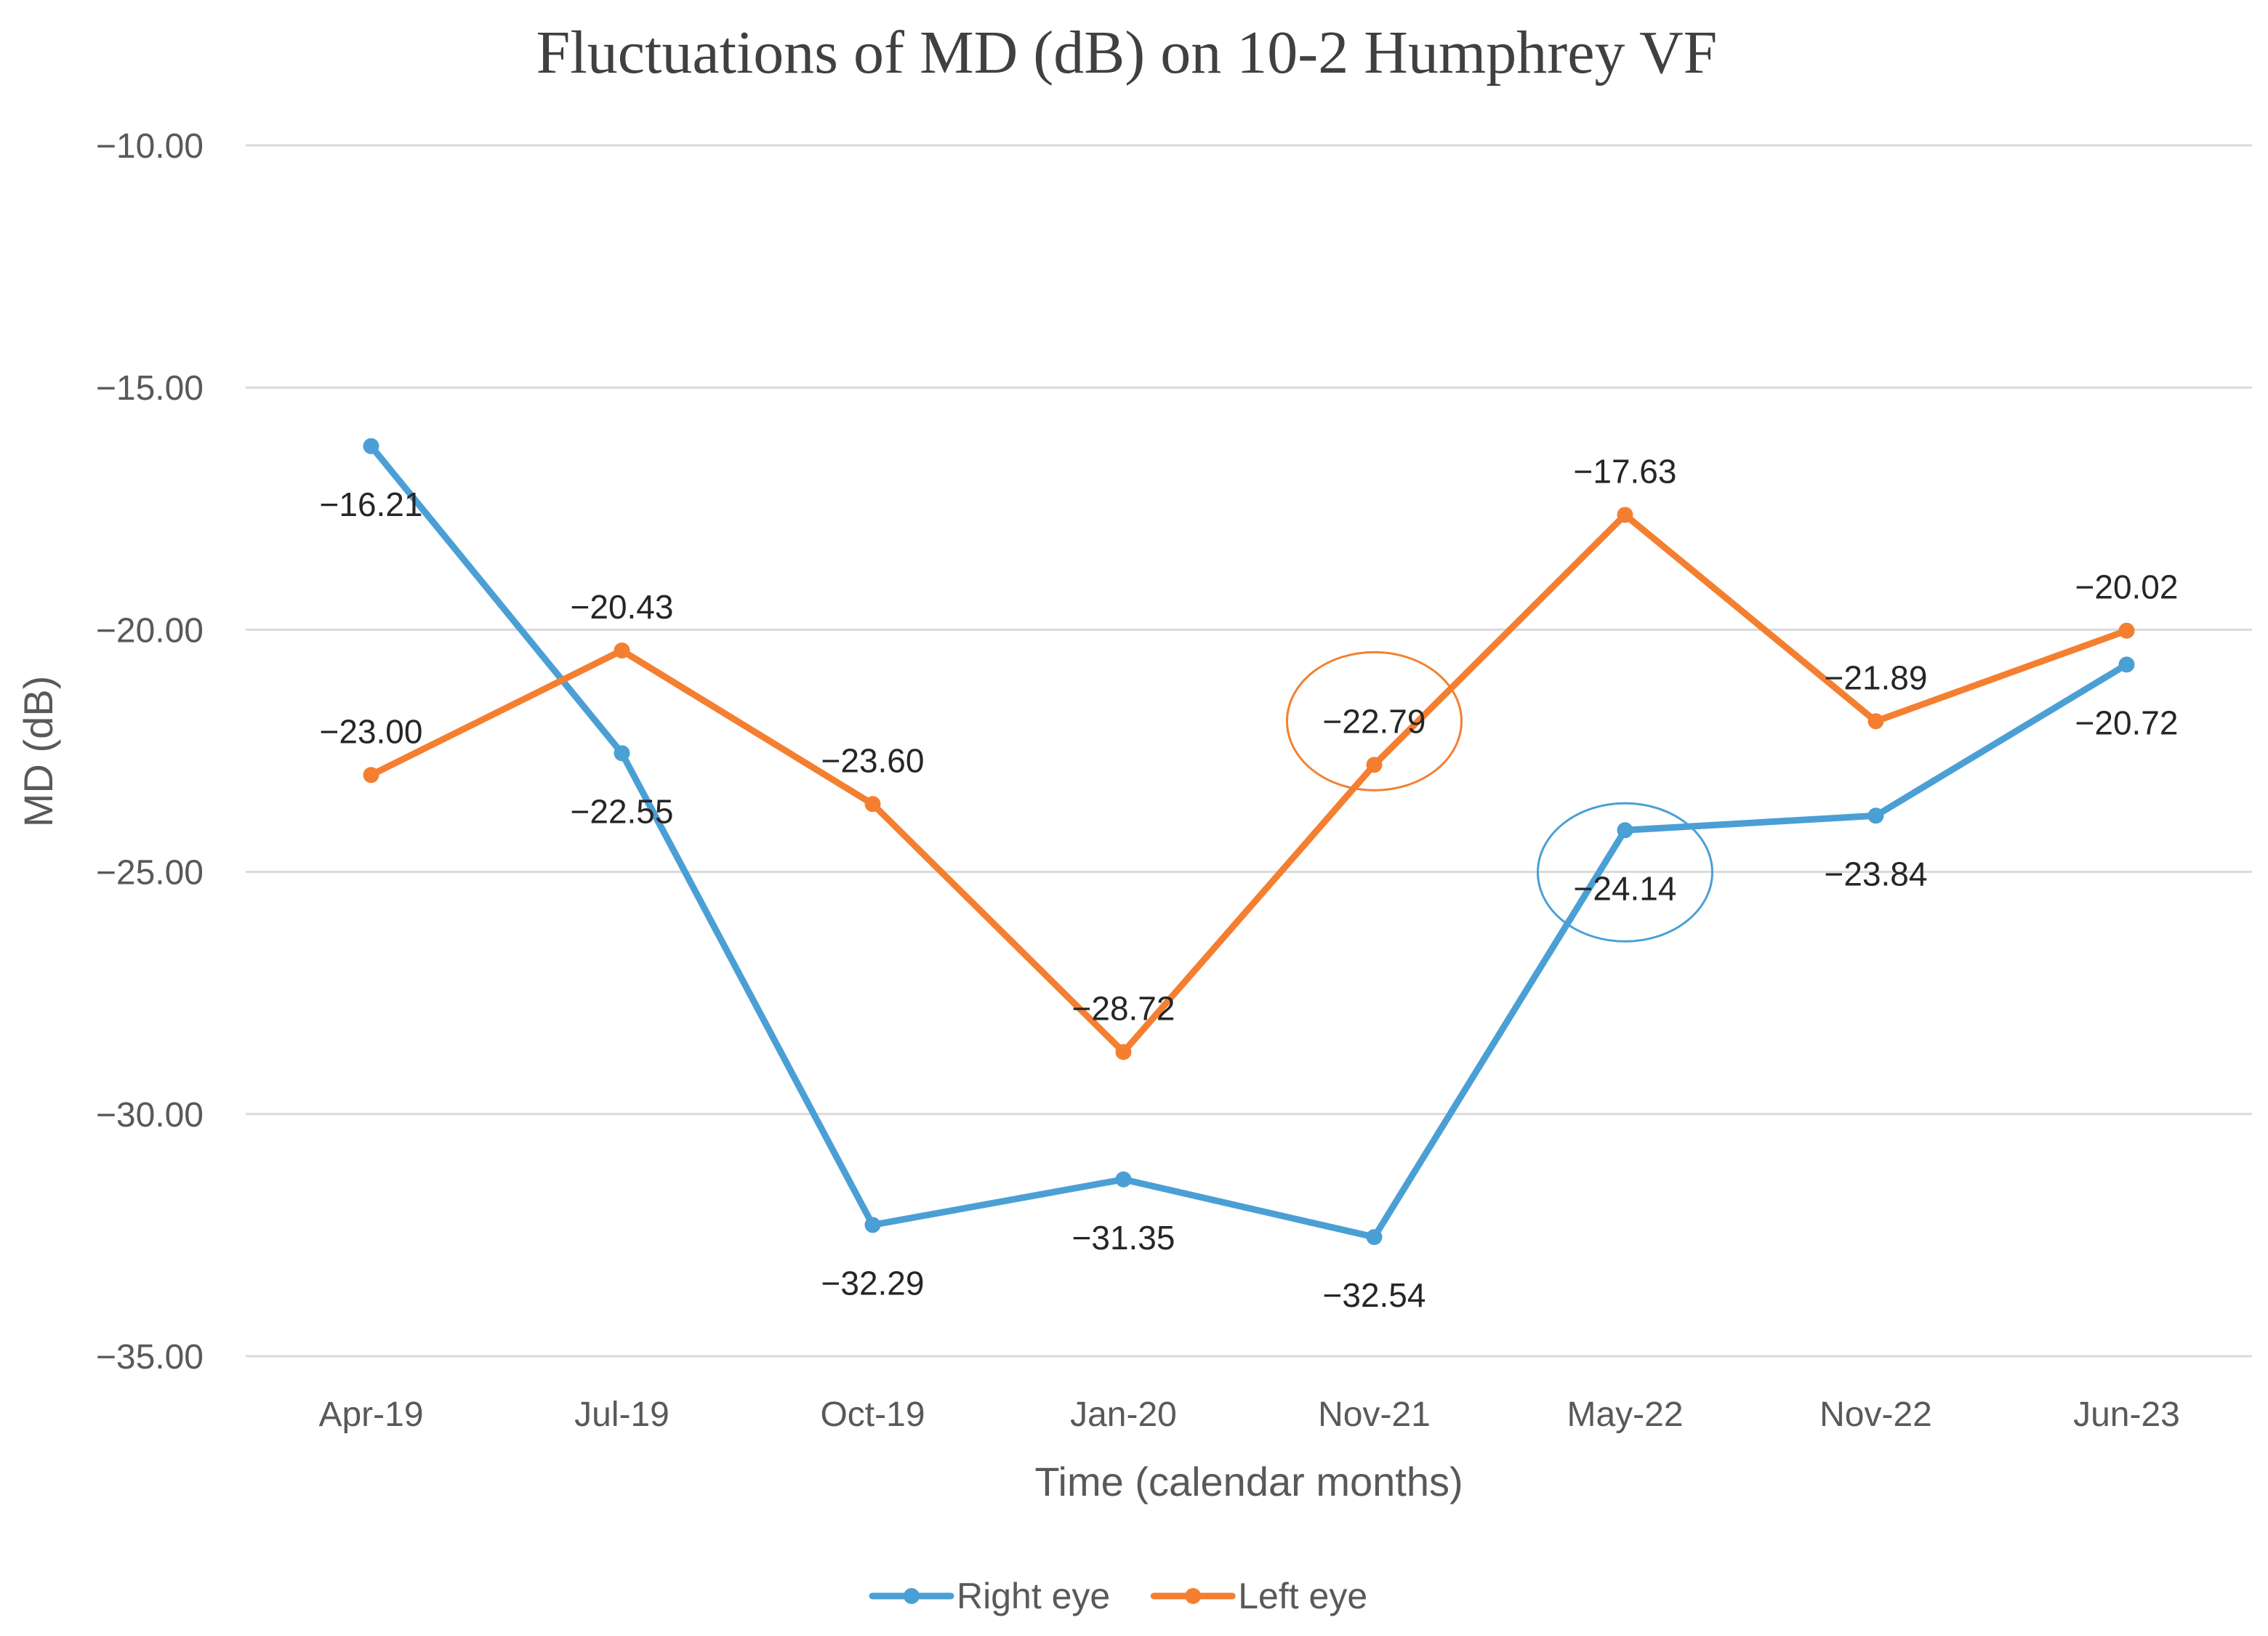 The height and width of the screenshot is (1636, 2268). Describe the element at coordinates (1625, 1414) in the screenshot. I see `x-tick-label-may-22: May-22` at that location.